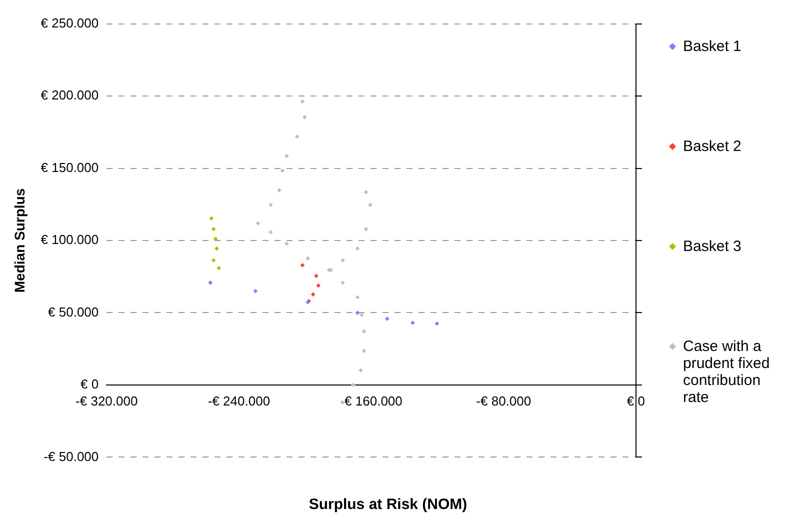 This screenshot has height=523, width=797. Describe the element at coordinates (73, 312) in the screenshot. I see `y-tick-label: € 50.000` at that location.